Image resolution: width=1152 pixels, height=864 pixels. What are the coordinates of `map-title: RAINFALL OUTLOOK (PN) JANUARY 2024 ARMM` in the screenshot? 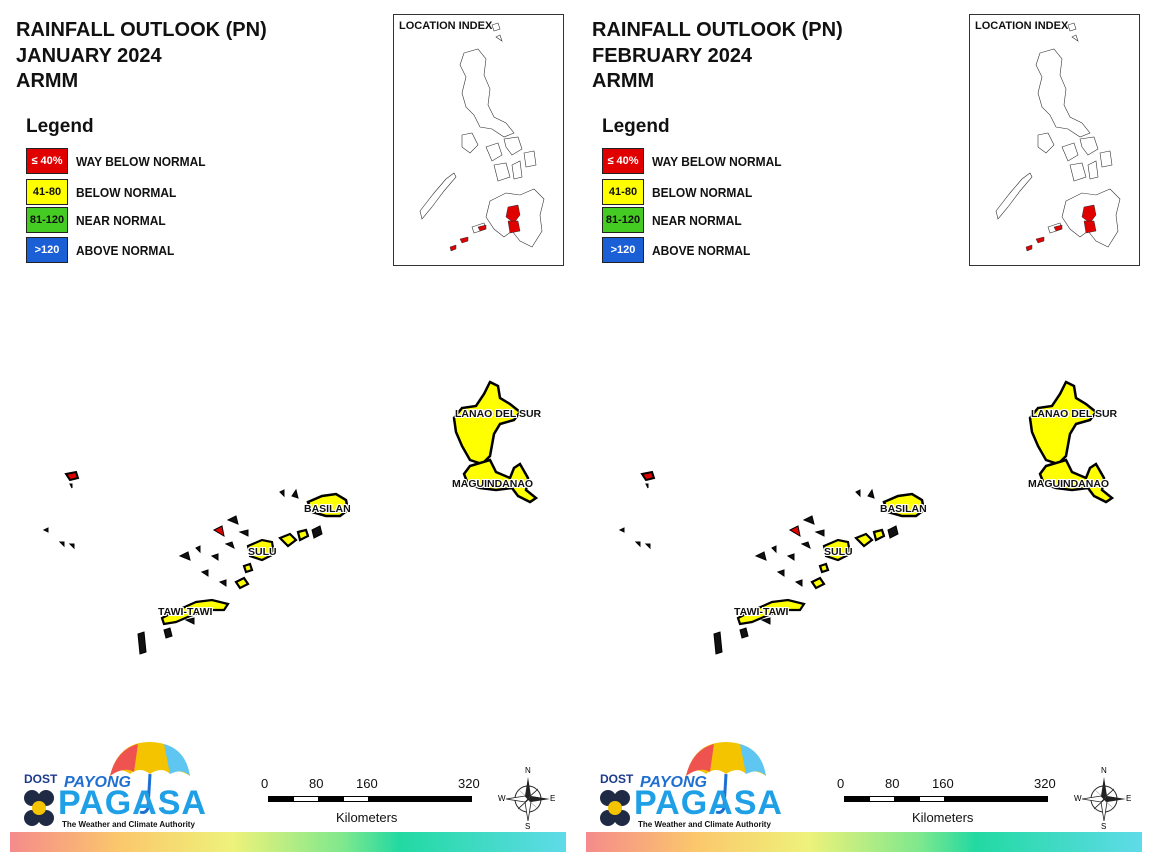 It's located at (141, 56).